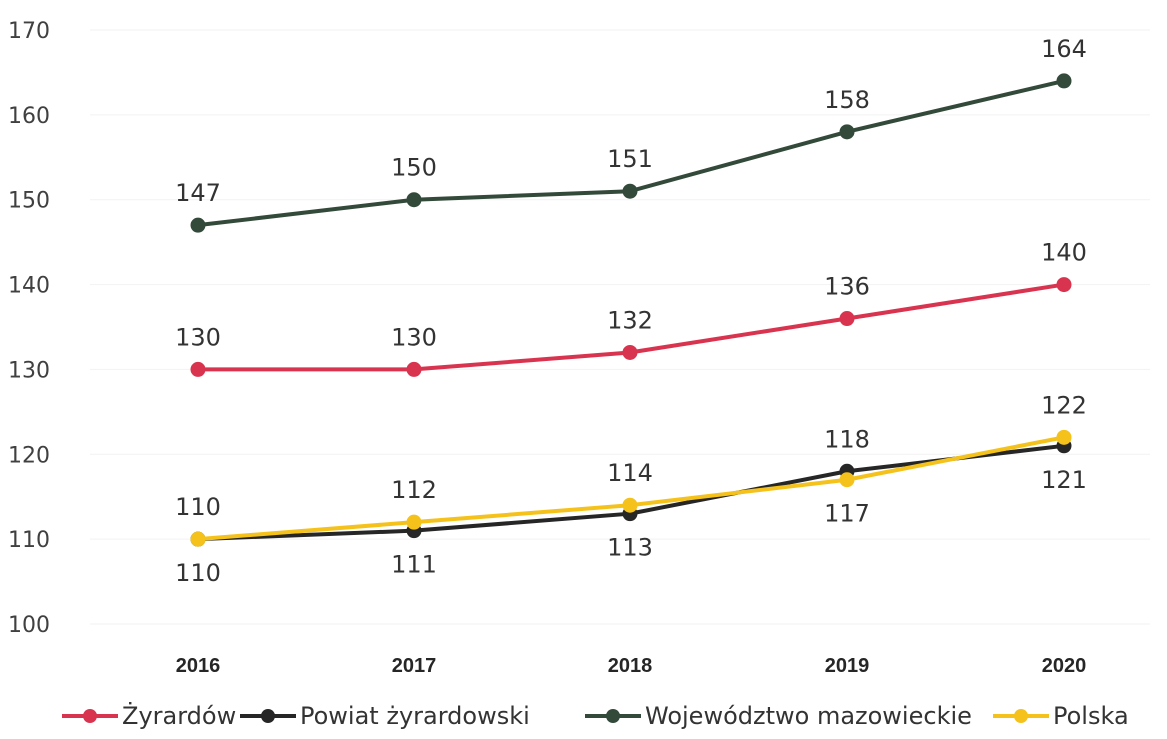 Image resolution: width=1167 pixels, height=739 pixels. Describe the element at coordinates (29, 370) in the screenshot. I see `y-tick-label: 130` at that location.